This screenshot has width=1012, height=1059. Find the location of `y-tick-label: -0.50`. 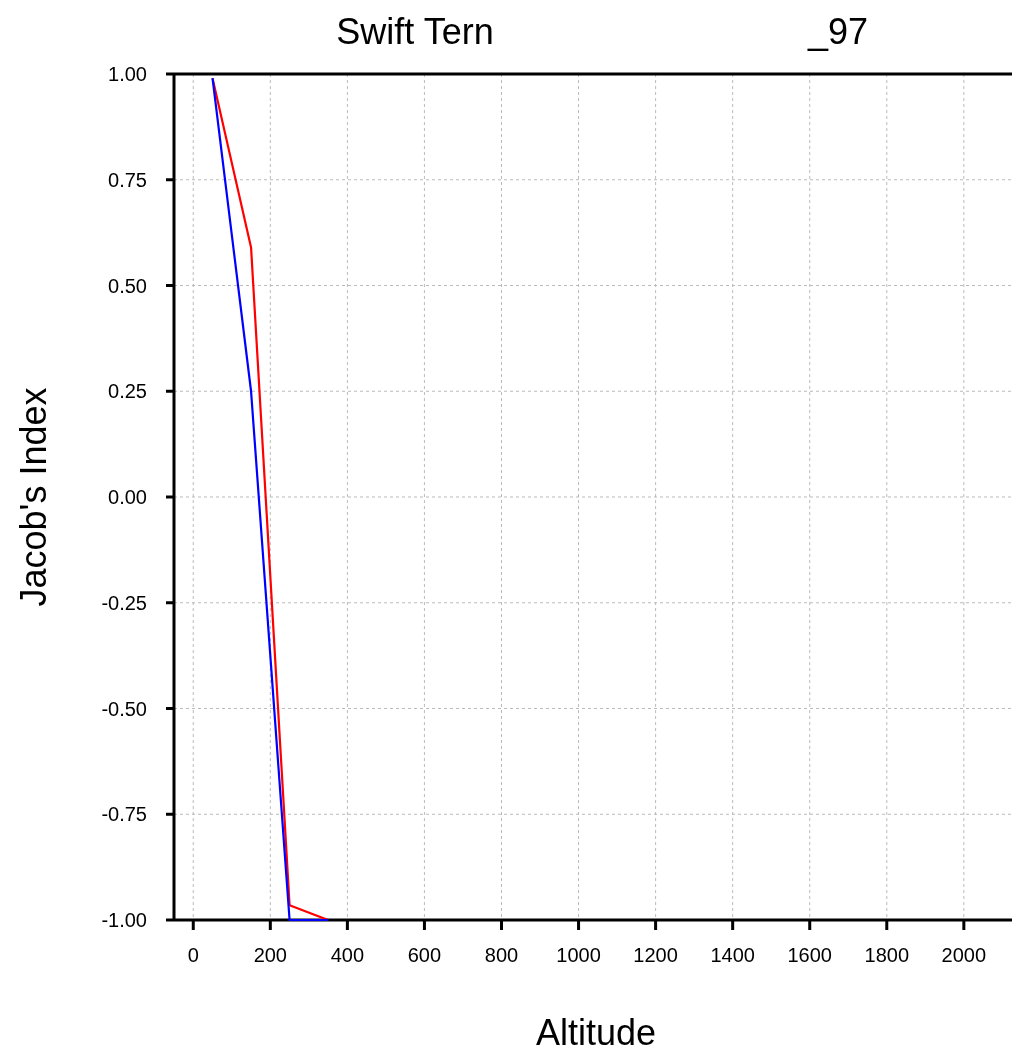

y-tick-label: -0.50 is located at coordinates (124, 708).